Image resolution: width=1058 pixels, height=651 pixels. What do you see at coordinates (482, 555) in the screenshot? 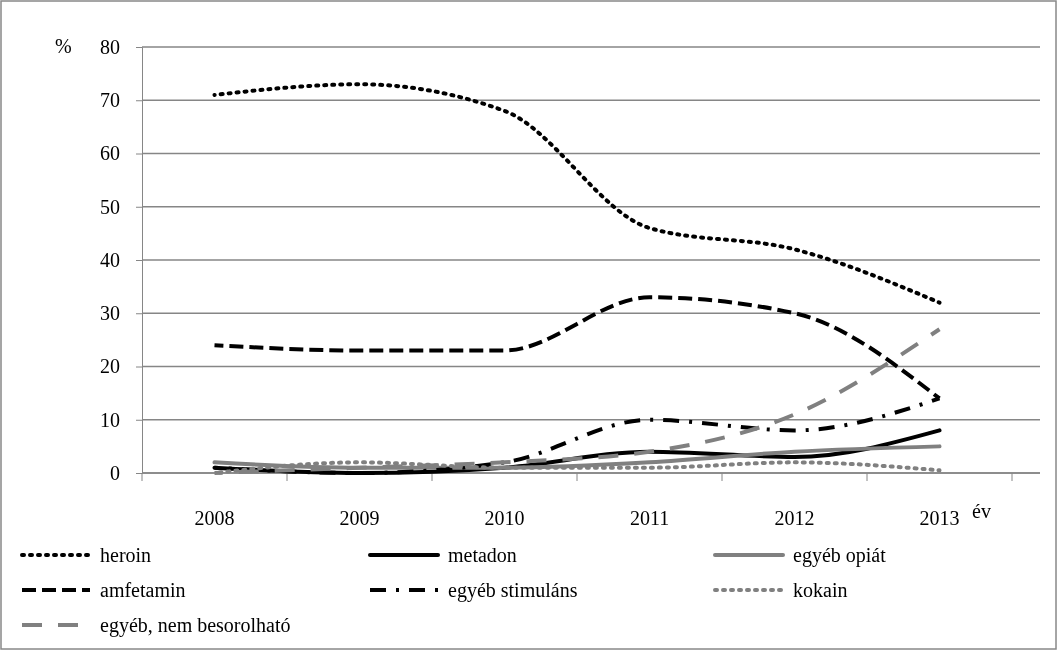
I see `legend-label: metadon` at bounding box center [482, 555].